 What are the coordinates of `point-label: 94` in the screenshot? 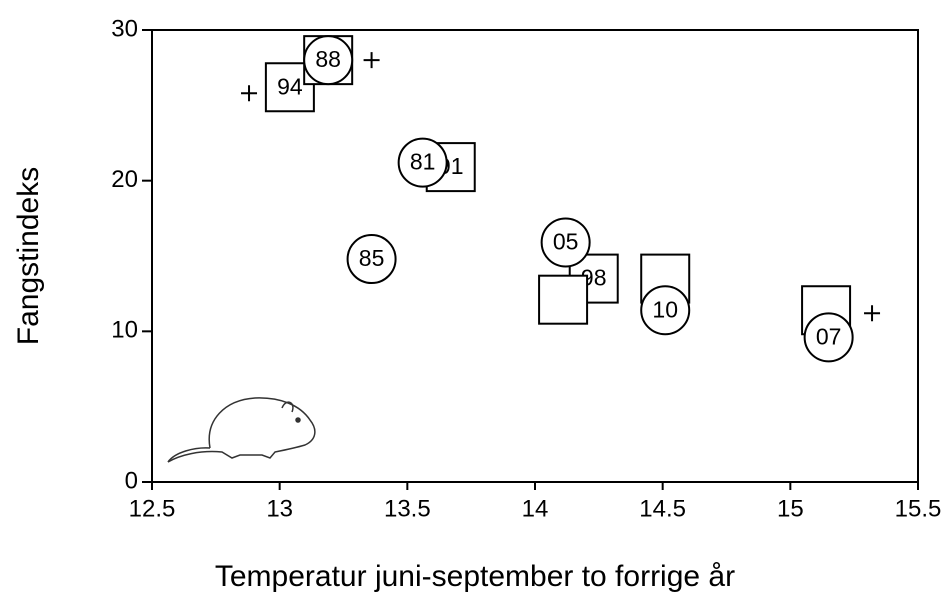 It's located at (290, 86).